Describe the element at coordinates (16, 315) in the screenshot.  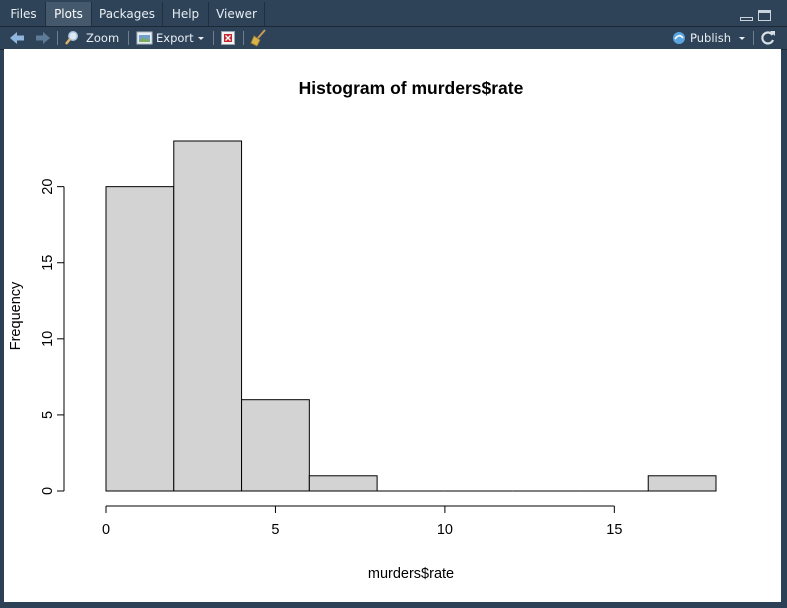
I see `y-axis-label: Frequency` at that location.